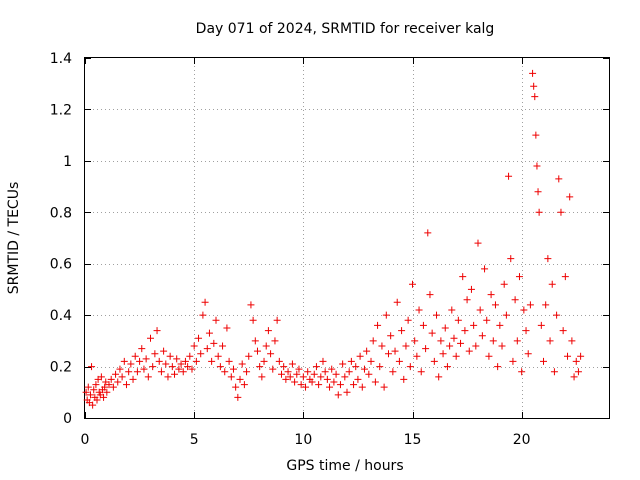 The image size is (640, 480). What do you see at coordinates (85, 440) in the screenshot?
I see `x-tick-label: 0` at bounding box center [85, 440].